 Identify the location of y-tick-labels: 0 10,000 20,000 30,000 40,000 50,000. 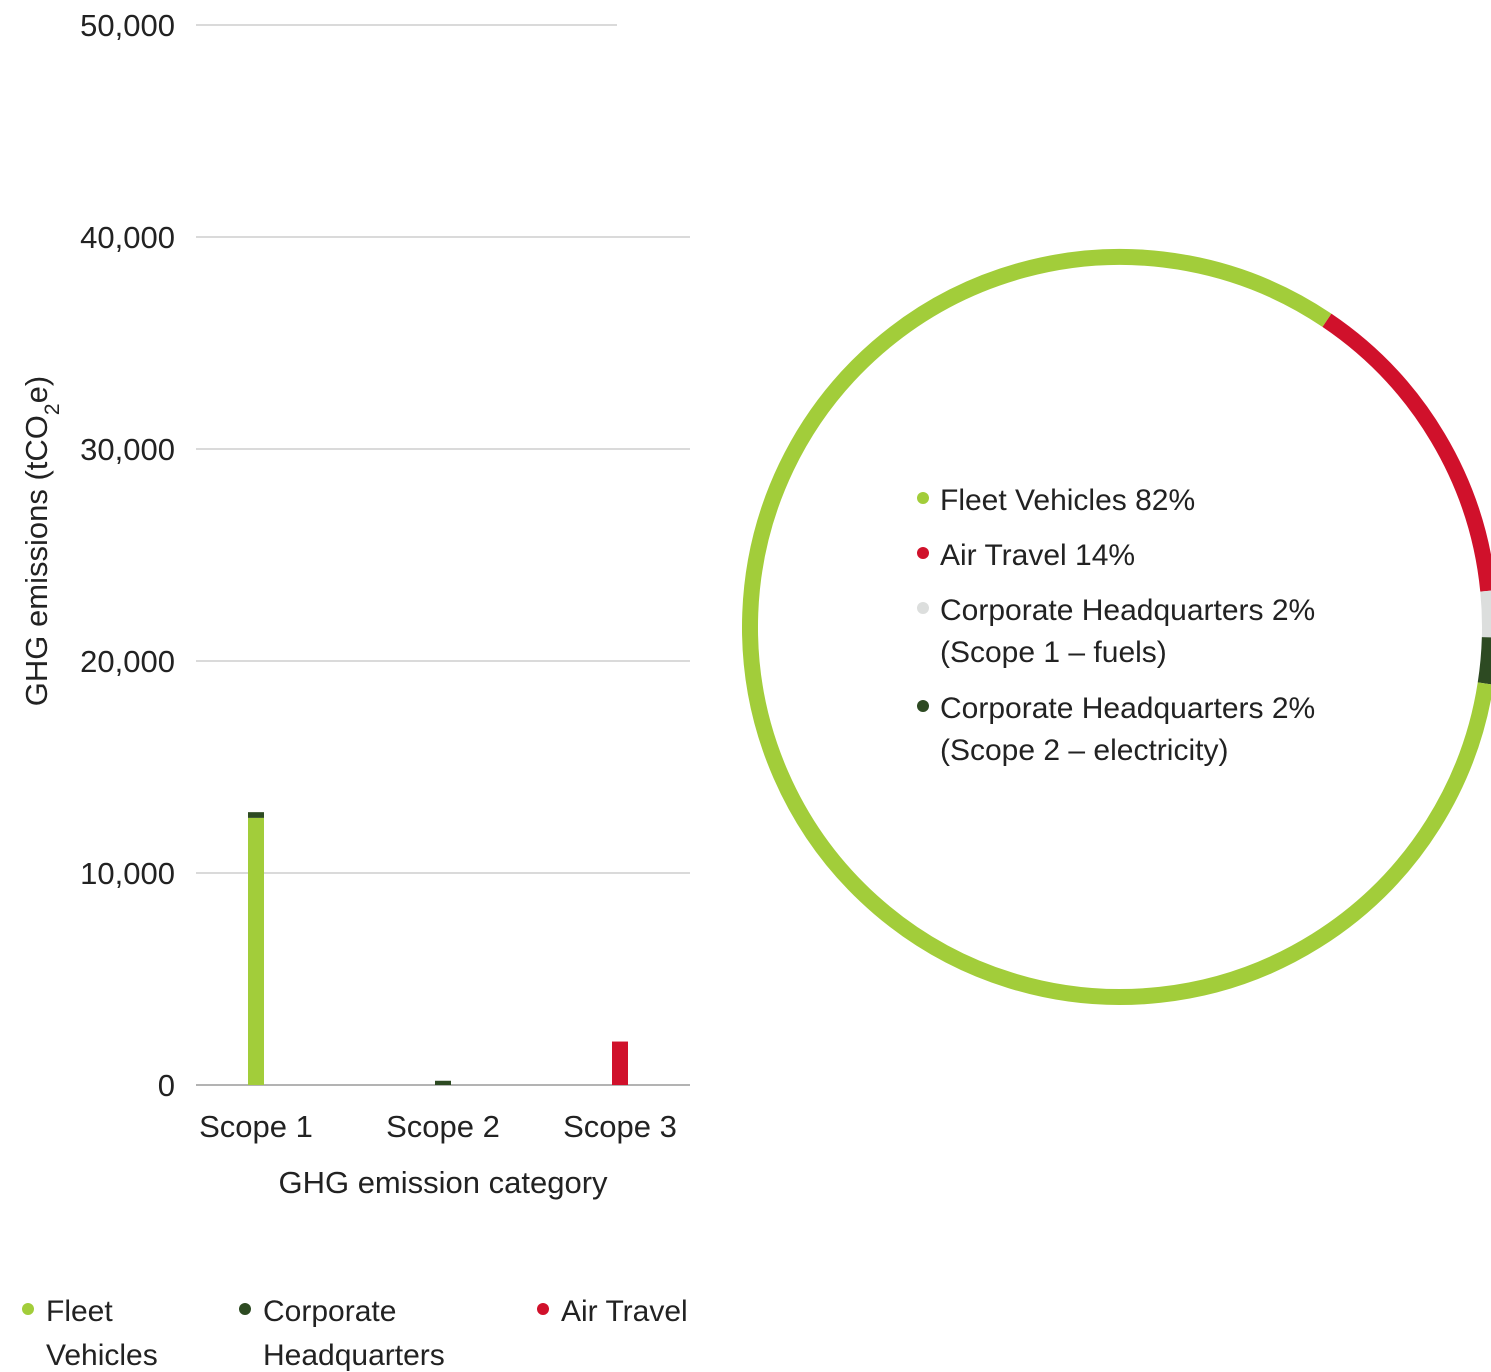
(127, 555).